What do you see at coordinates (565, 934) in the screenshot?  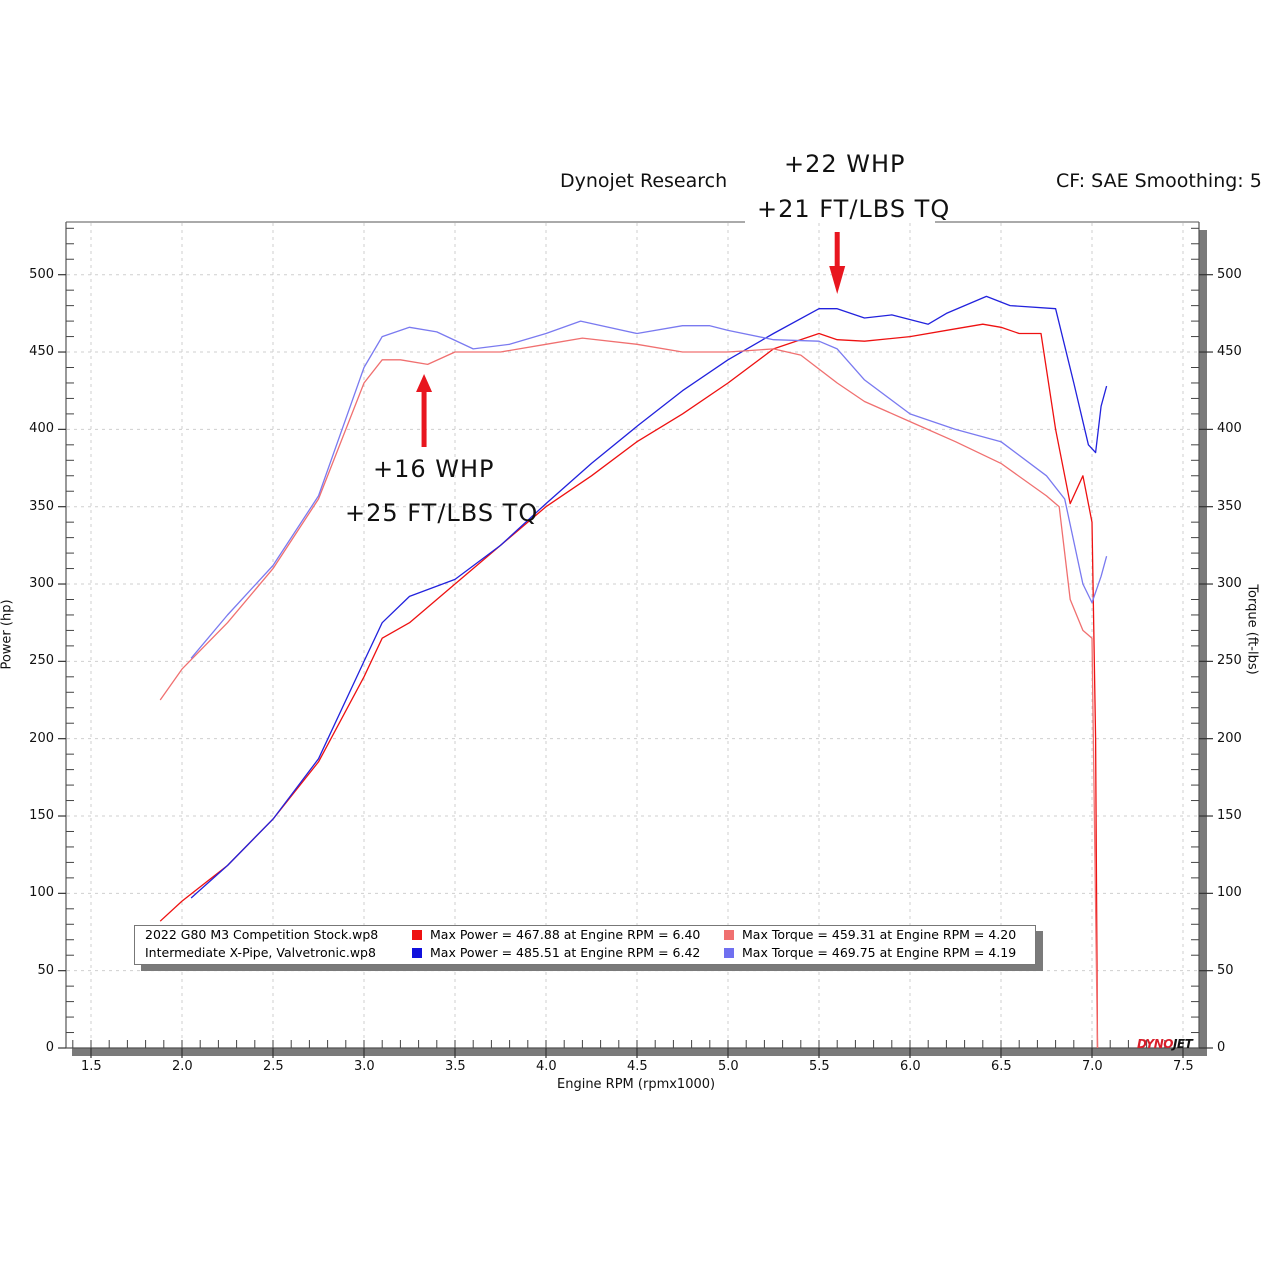 I see `legend-stock-power: Max Power = 467.88 at Engine RPM = 6.40` at bounding box center [565, 934].